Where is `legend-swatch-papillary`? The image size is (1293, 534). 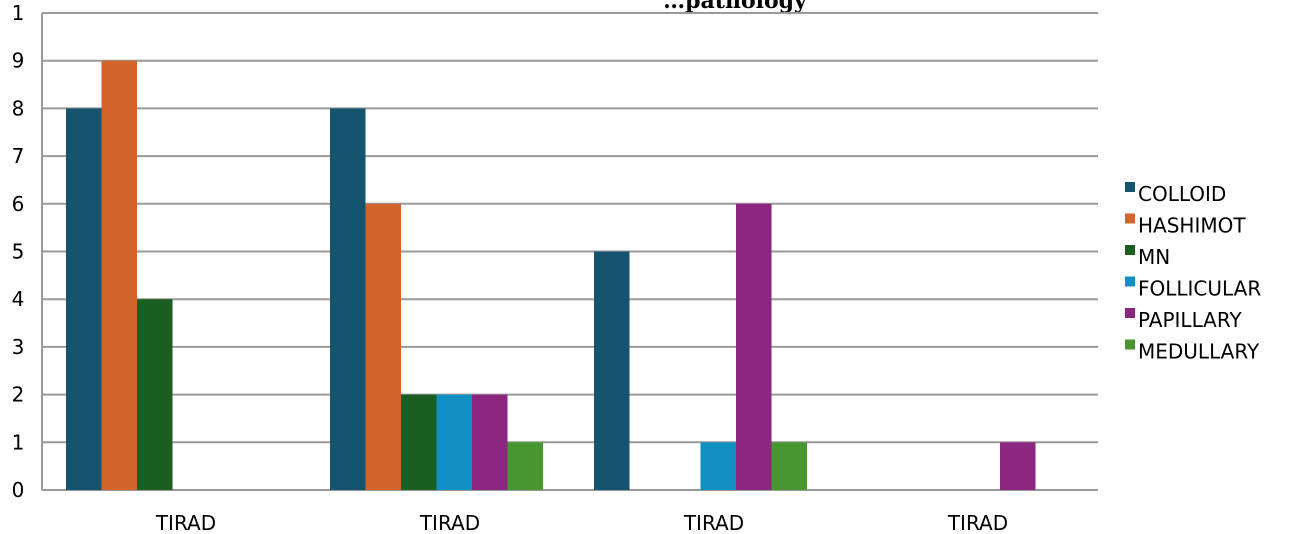 legend-swatch-papillary is located at coordinates (1130, 313).